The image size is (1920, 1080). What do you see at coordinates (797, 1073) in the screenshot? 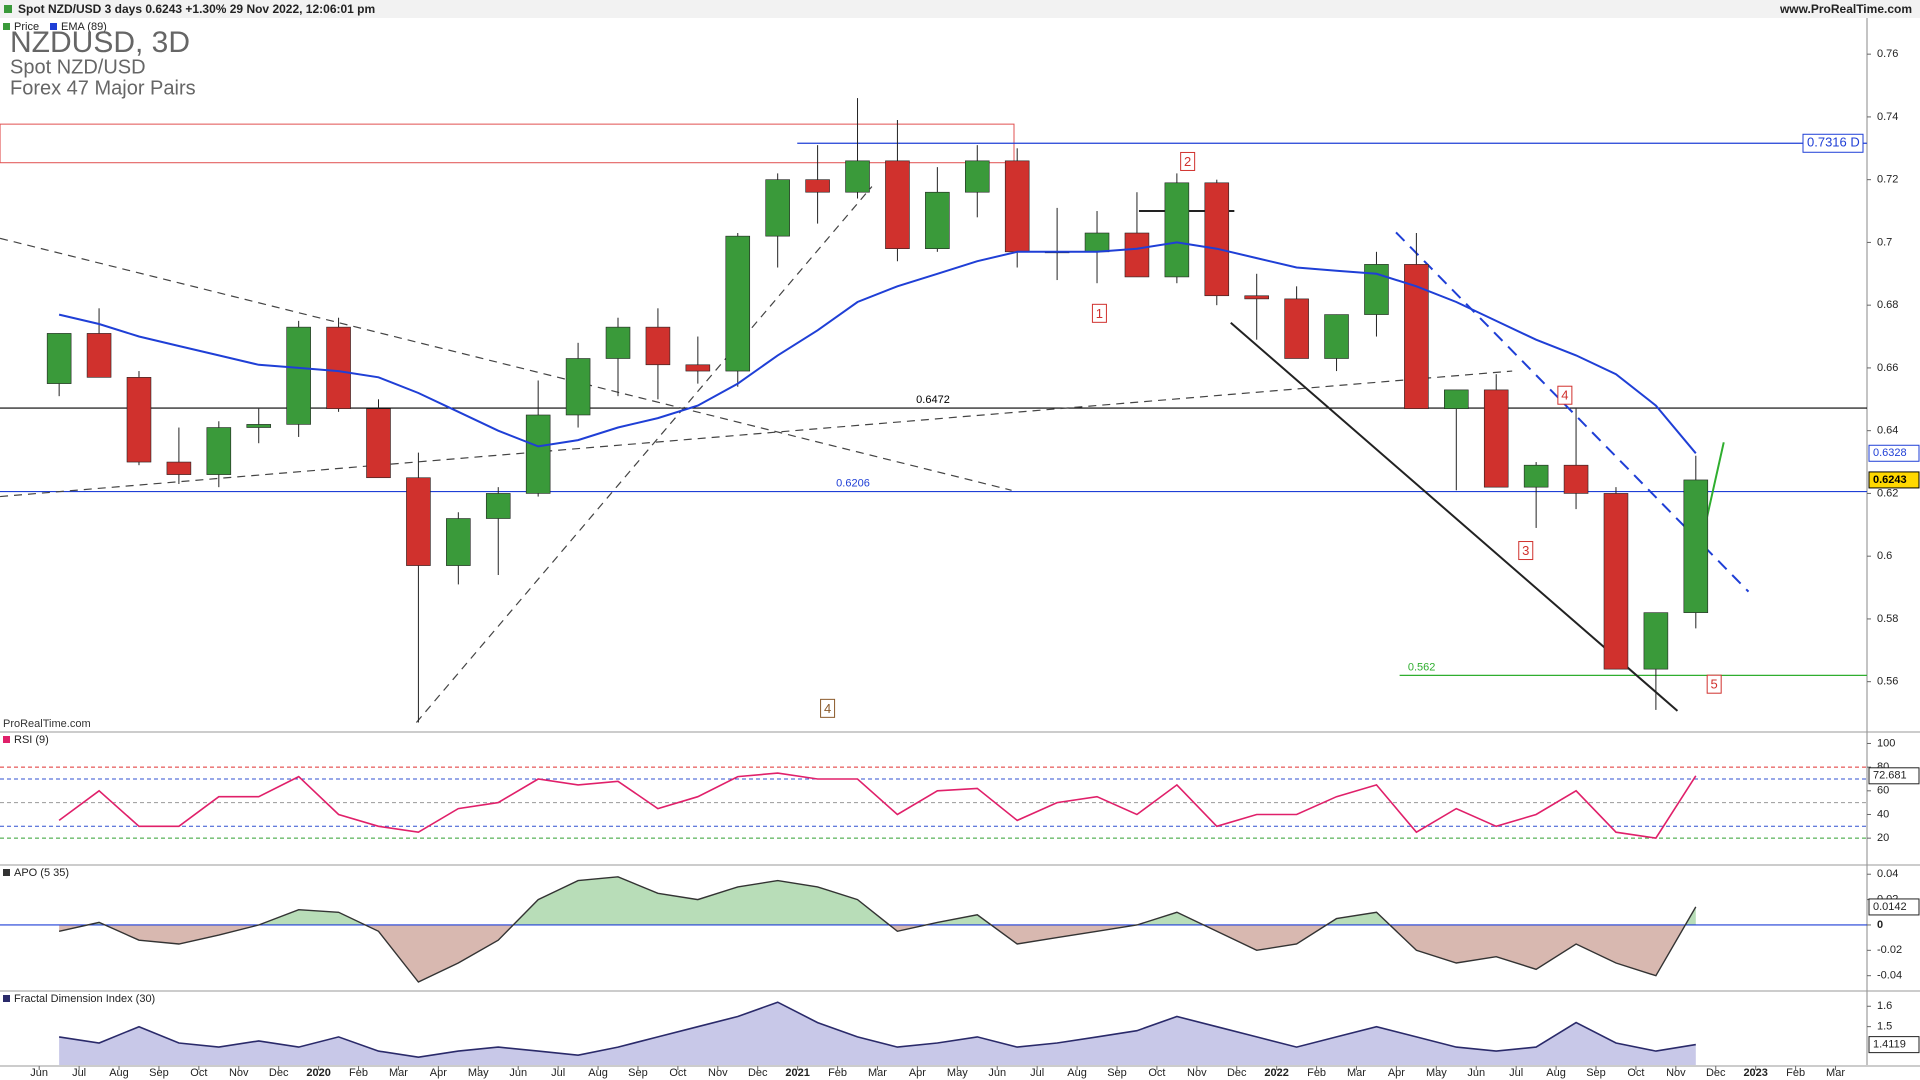
I see `x-tick-label: 2021` at bounding box center [797, 1073].